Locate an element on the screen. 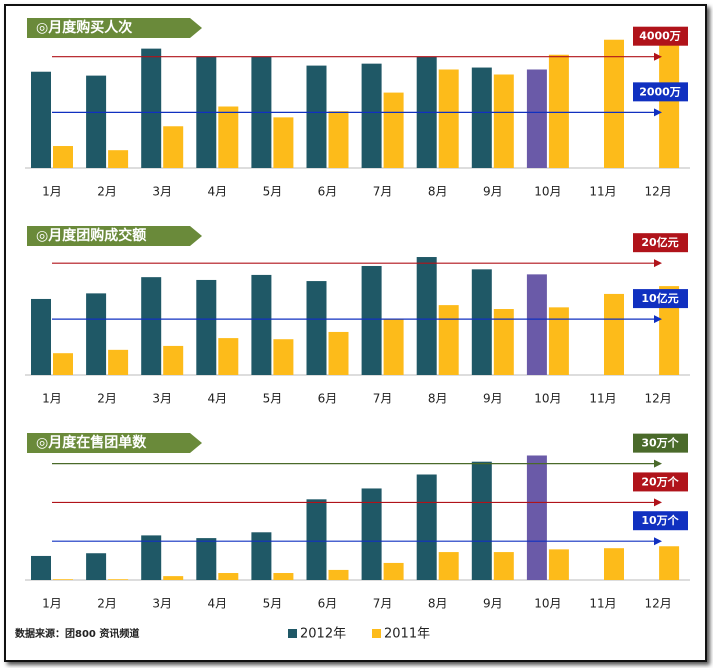 The height and width of the screenshot is (668, 713). x-tick-label: 9月 is located at coordinates (493, 604).